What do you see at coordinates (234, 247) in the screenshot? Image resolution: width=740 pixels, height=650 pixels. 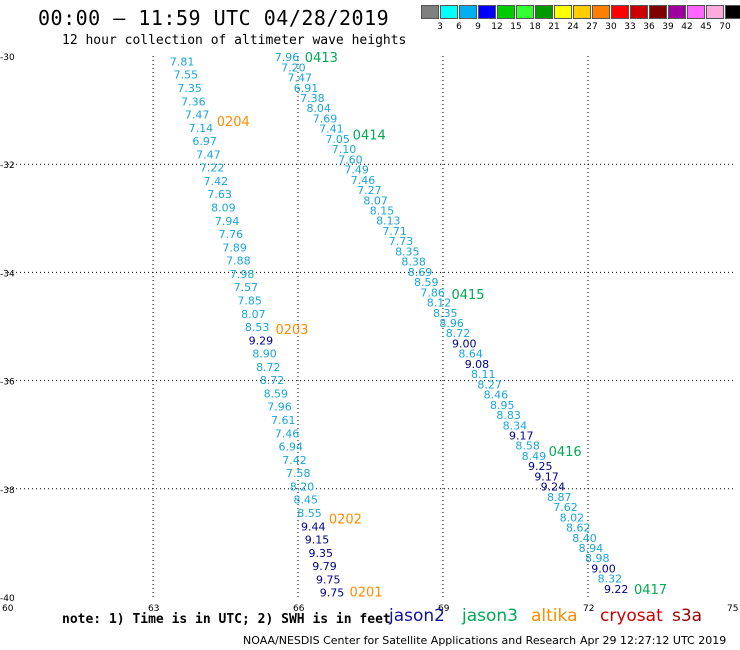 I see `swh-value: 7.89` at bounding box center [234, 247].